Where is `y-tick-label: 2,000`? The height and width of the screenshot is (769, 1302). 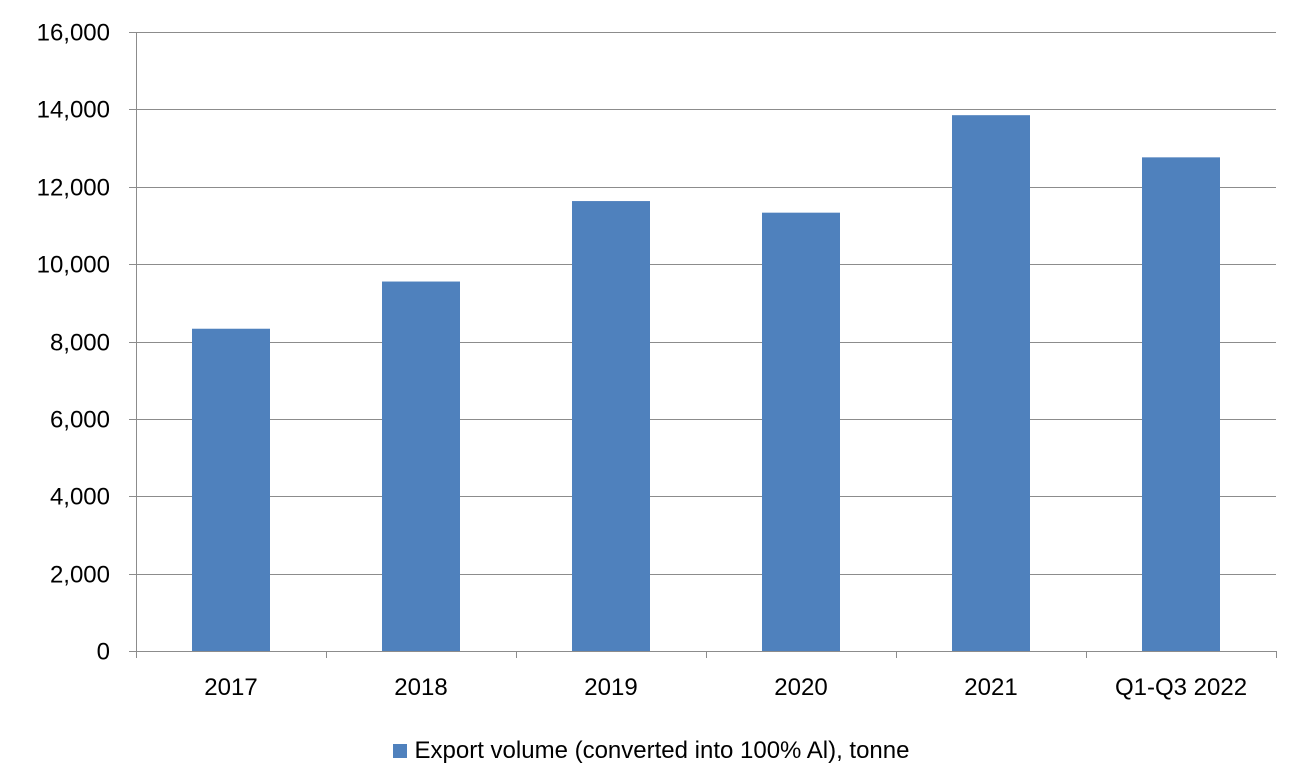
y-tick-label: 2,000 is located at coordinates (80, 575).